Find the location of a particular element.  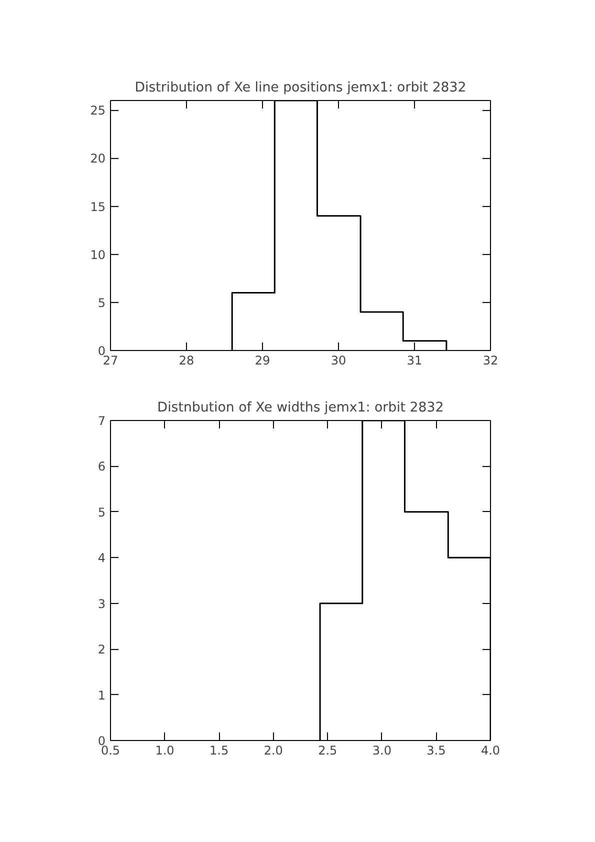

x-tick-label: 30 is located at coordinates (338, 361).